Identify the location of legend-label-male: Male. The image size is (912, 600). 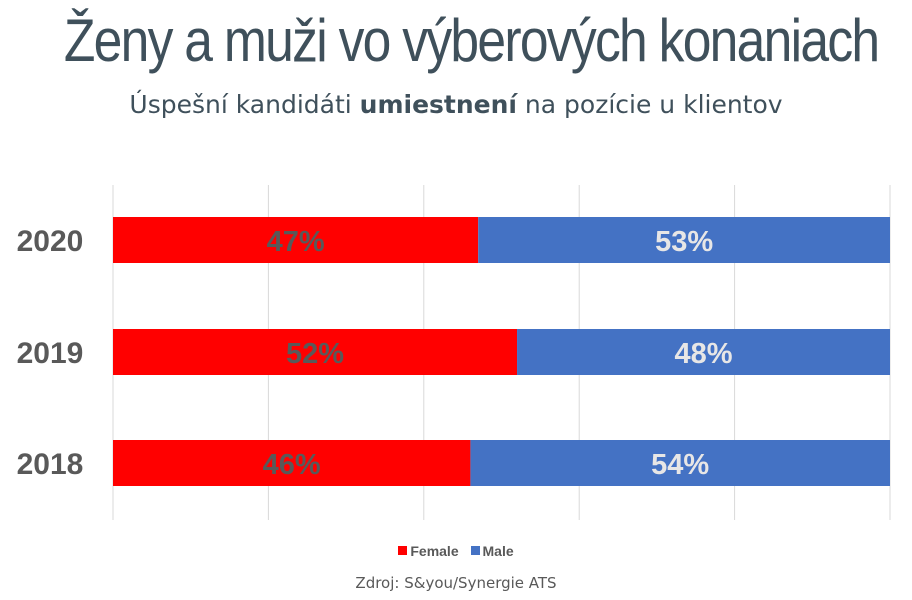
(498, 550).